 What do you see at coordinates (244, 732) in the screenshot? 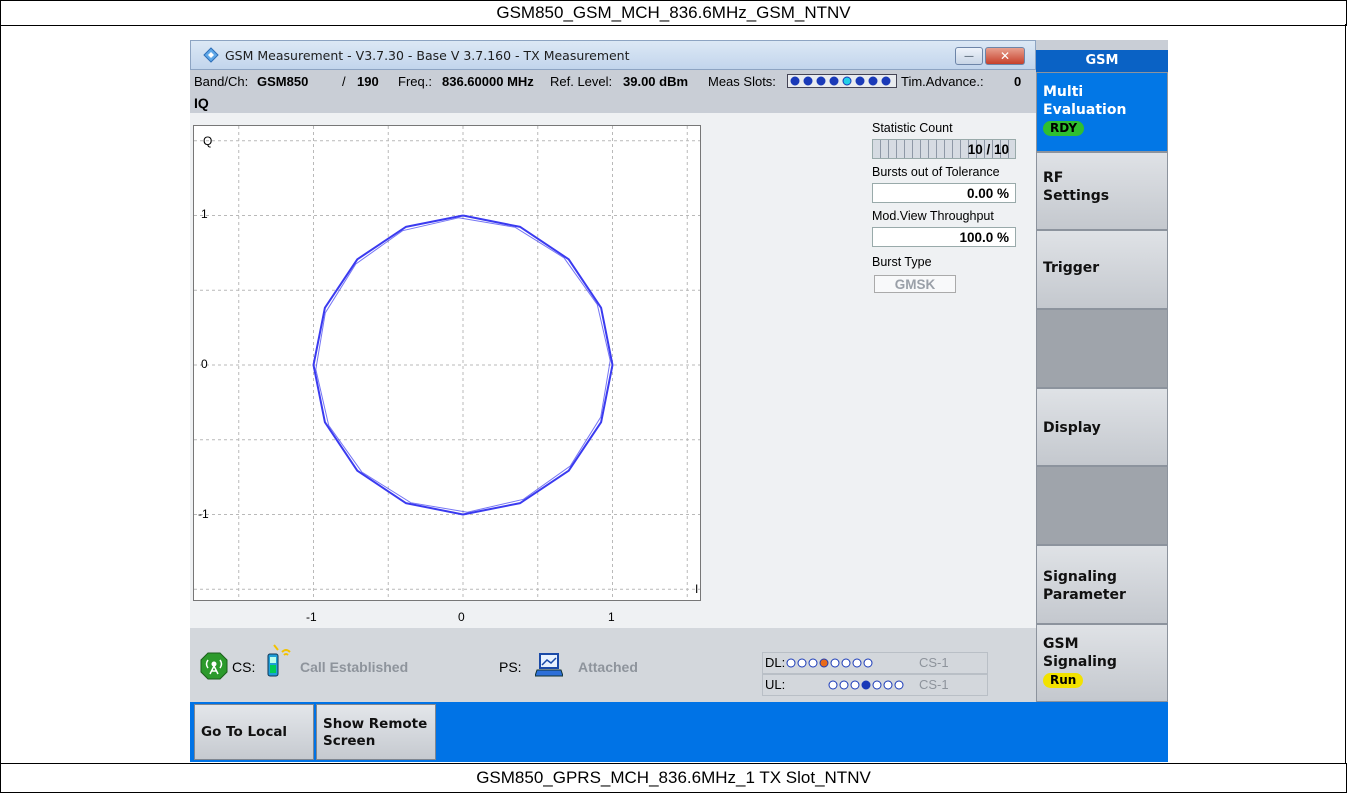
I see `button-label: Go To Local` at bounding box center [244, 732].